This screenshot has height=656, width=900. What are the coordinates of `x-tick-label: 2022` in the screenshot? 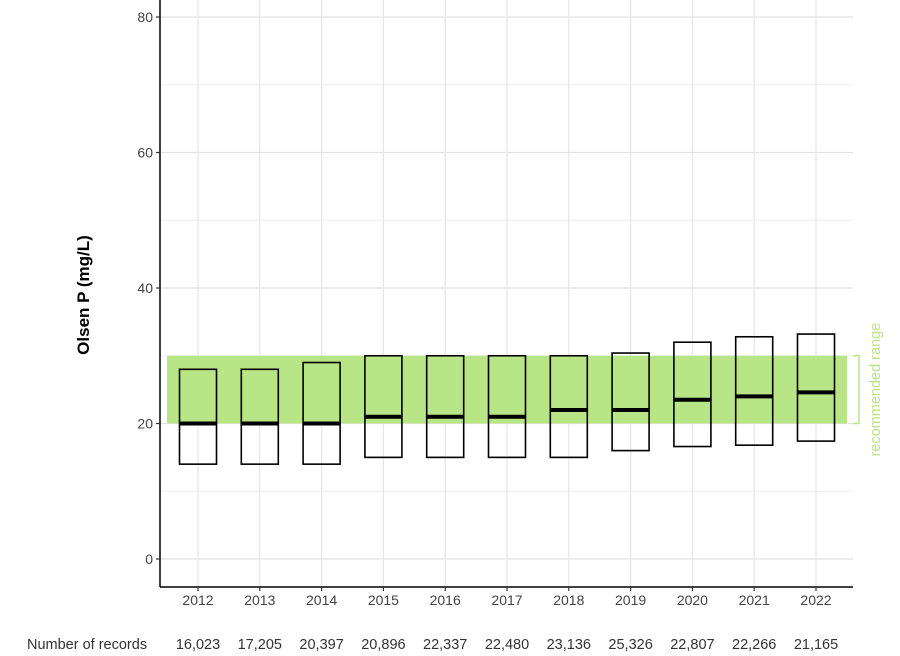 It's located at (815, 600).